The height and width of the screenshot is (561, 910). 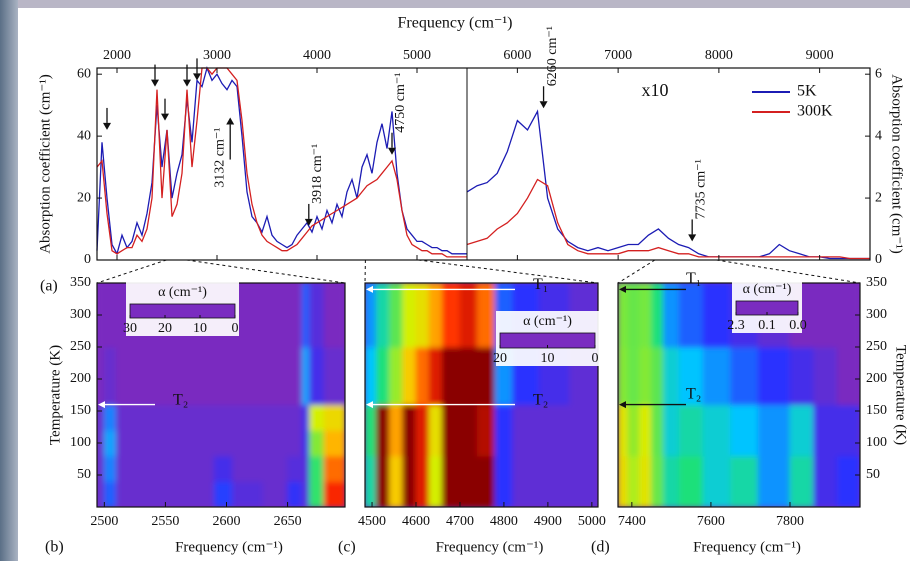 What do you see at coordinates (668, 219) in the screenshot?
I see `spectrum-line-x10` at bounding box center [668, 219].